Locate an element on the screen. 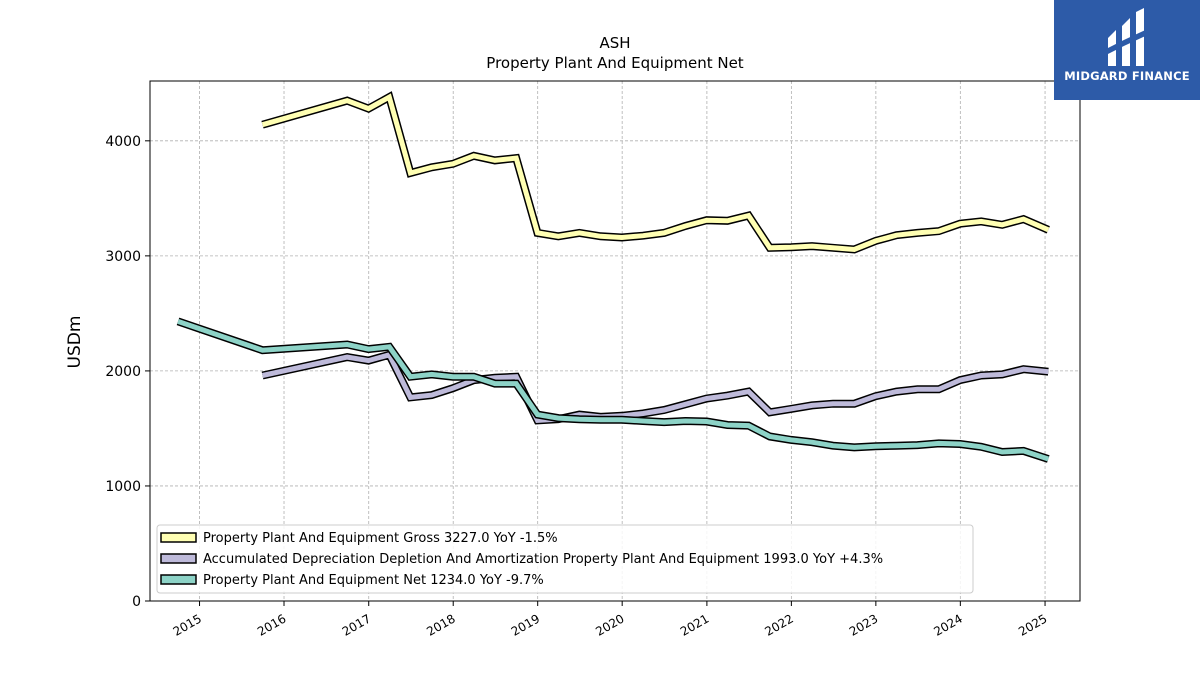 The image size is (1200, 675). series-line is located at coordinates (655, 387).